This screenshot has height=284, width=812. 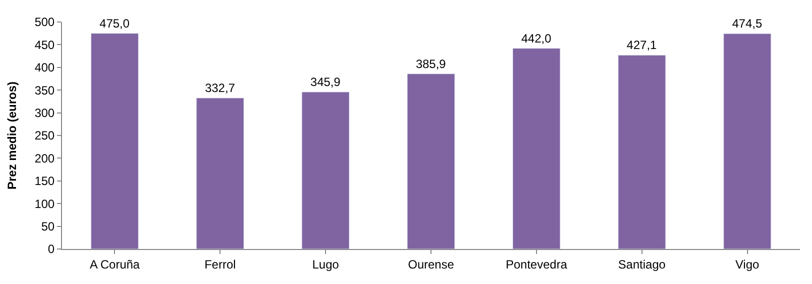 I want to click on y-tick-label: 200, so click(x=44, y=158).